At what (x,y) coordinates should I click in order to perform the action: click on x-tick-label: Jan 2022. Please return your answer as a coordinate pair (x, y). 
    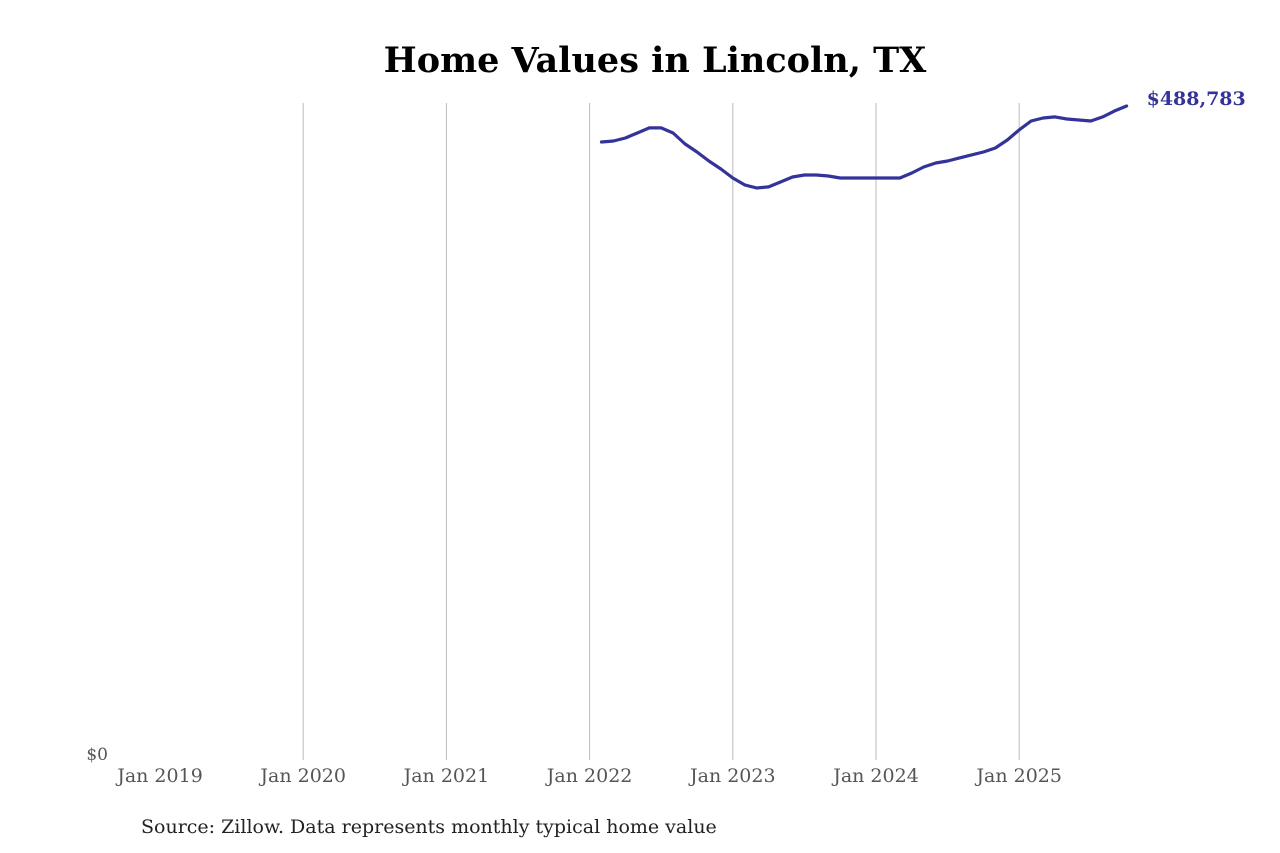
    Looking at the image, I should click on (589, 776).